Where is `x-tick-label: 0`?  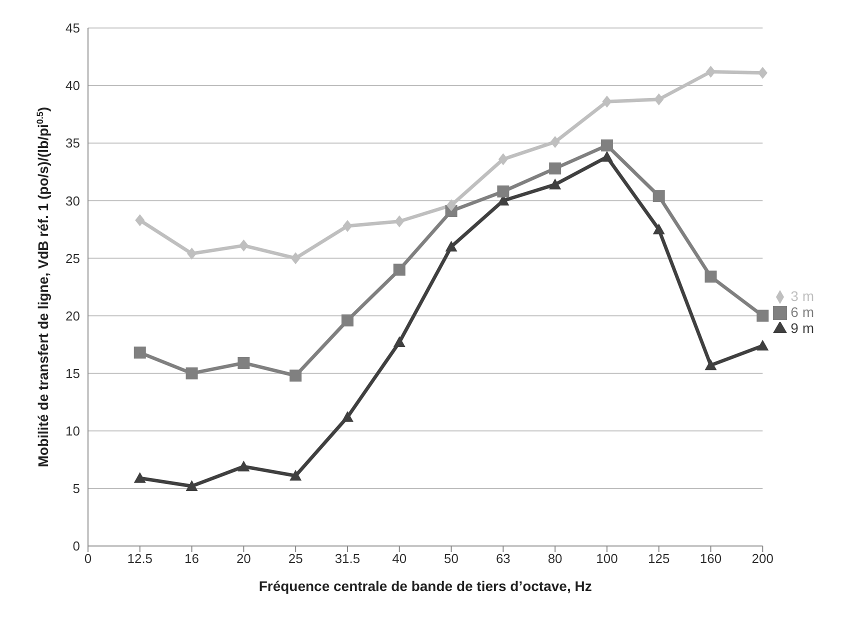
x-tick-label: 0 is located at coordinates (88, 558).